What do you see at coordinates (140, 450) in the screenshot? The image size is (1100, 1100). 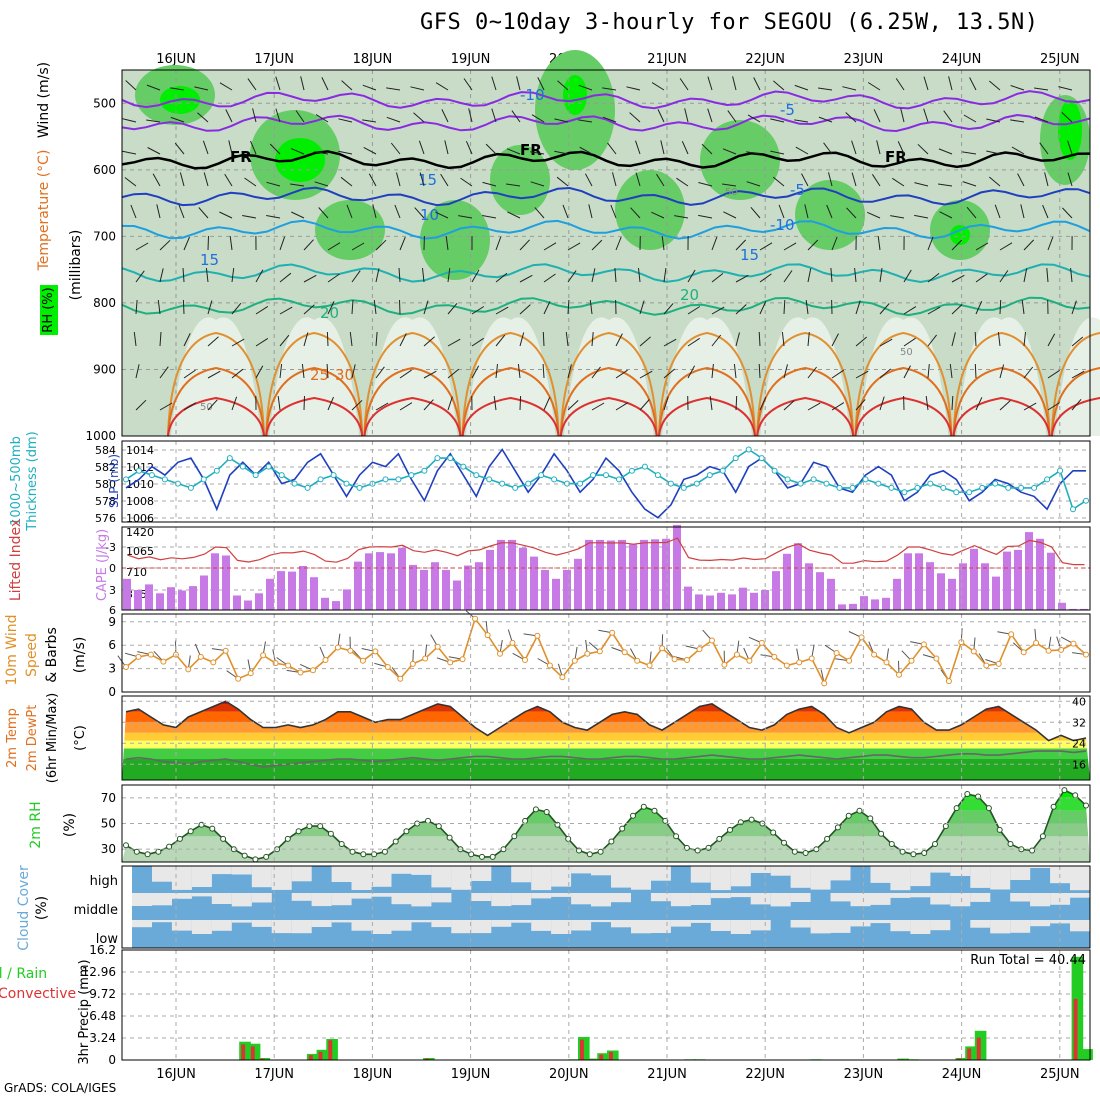 I see `slp-tick: 1014` at bounding box center [140, 450].